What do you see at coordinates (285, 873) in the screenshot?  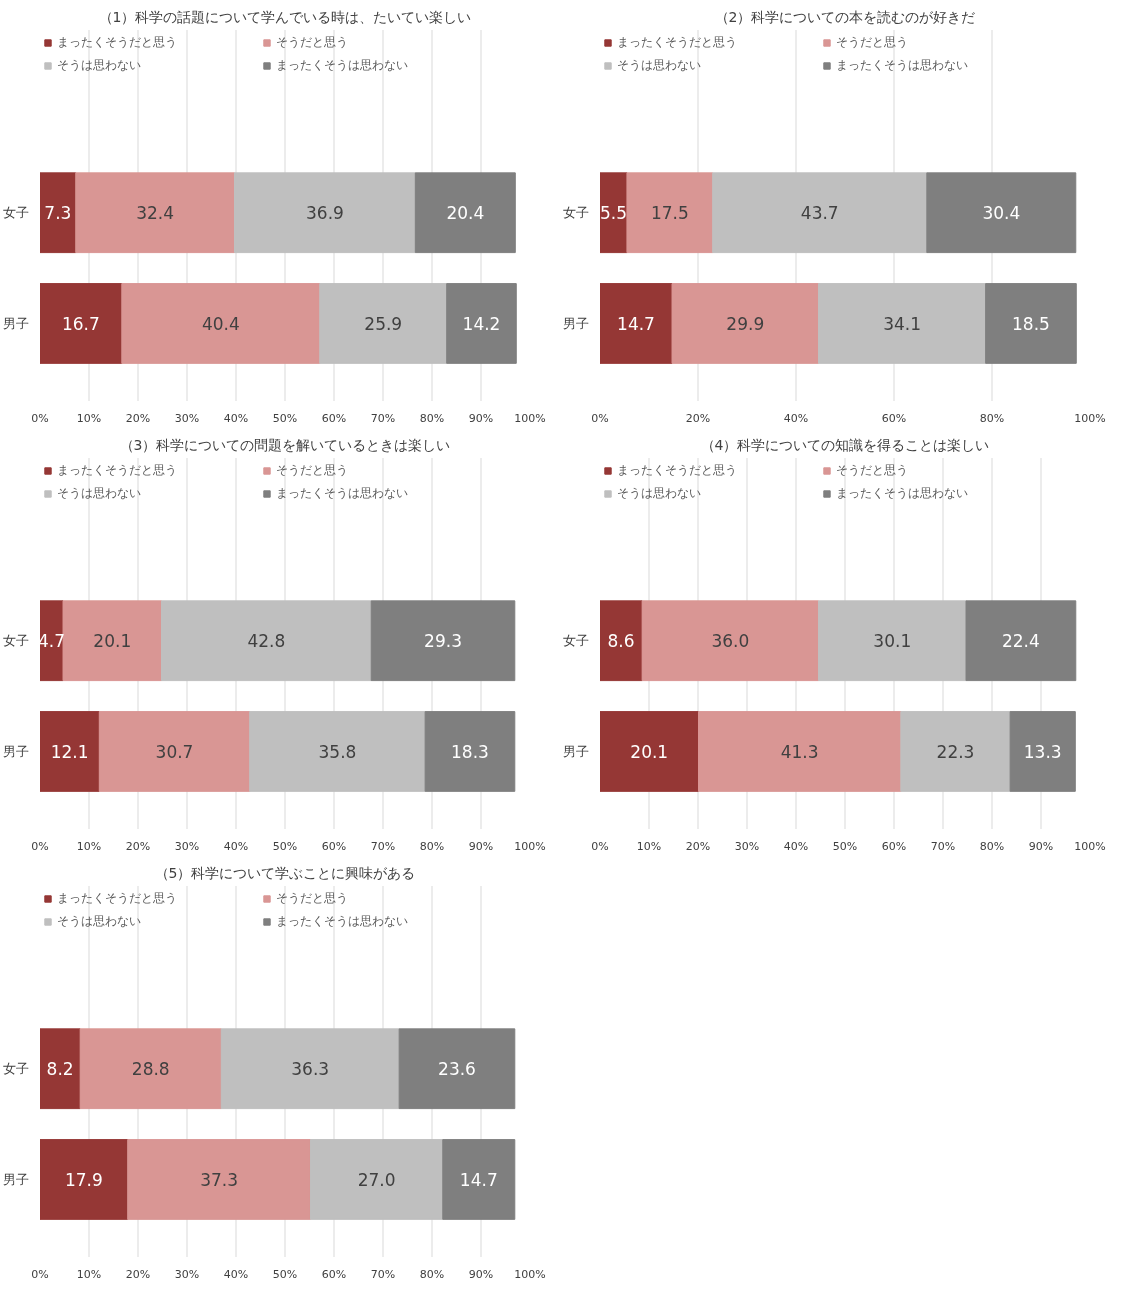 I see `chart-title: （5）科学について学ぶことに興味がある` at bounding box center [285, 873].